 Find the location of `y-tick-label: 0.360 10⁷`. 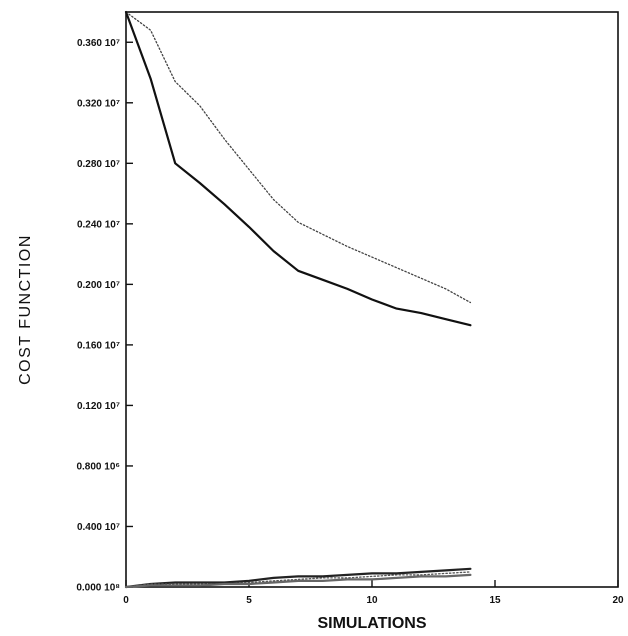

y-tick-label: 0.360 10⁷ is located at coordinates (98, 43).